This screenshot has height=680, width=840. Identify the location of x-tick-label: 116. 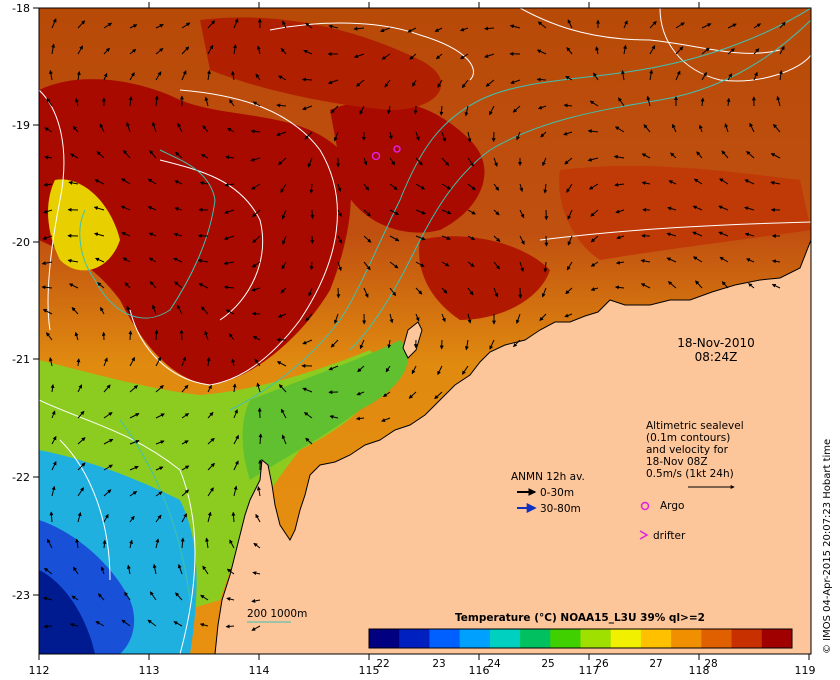
(479, 670).